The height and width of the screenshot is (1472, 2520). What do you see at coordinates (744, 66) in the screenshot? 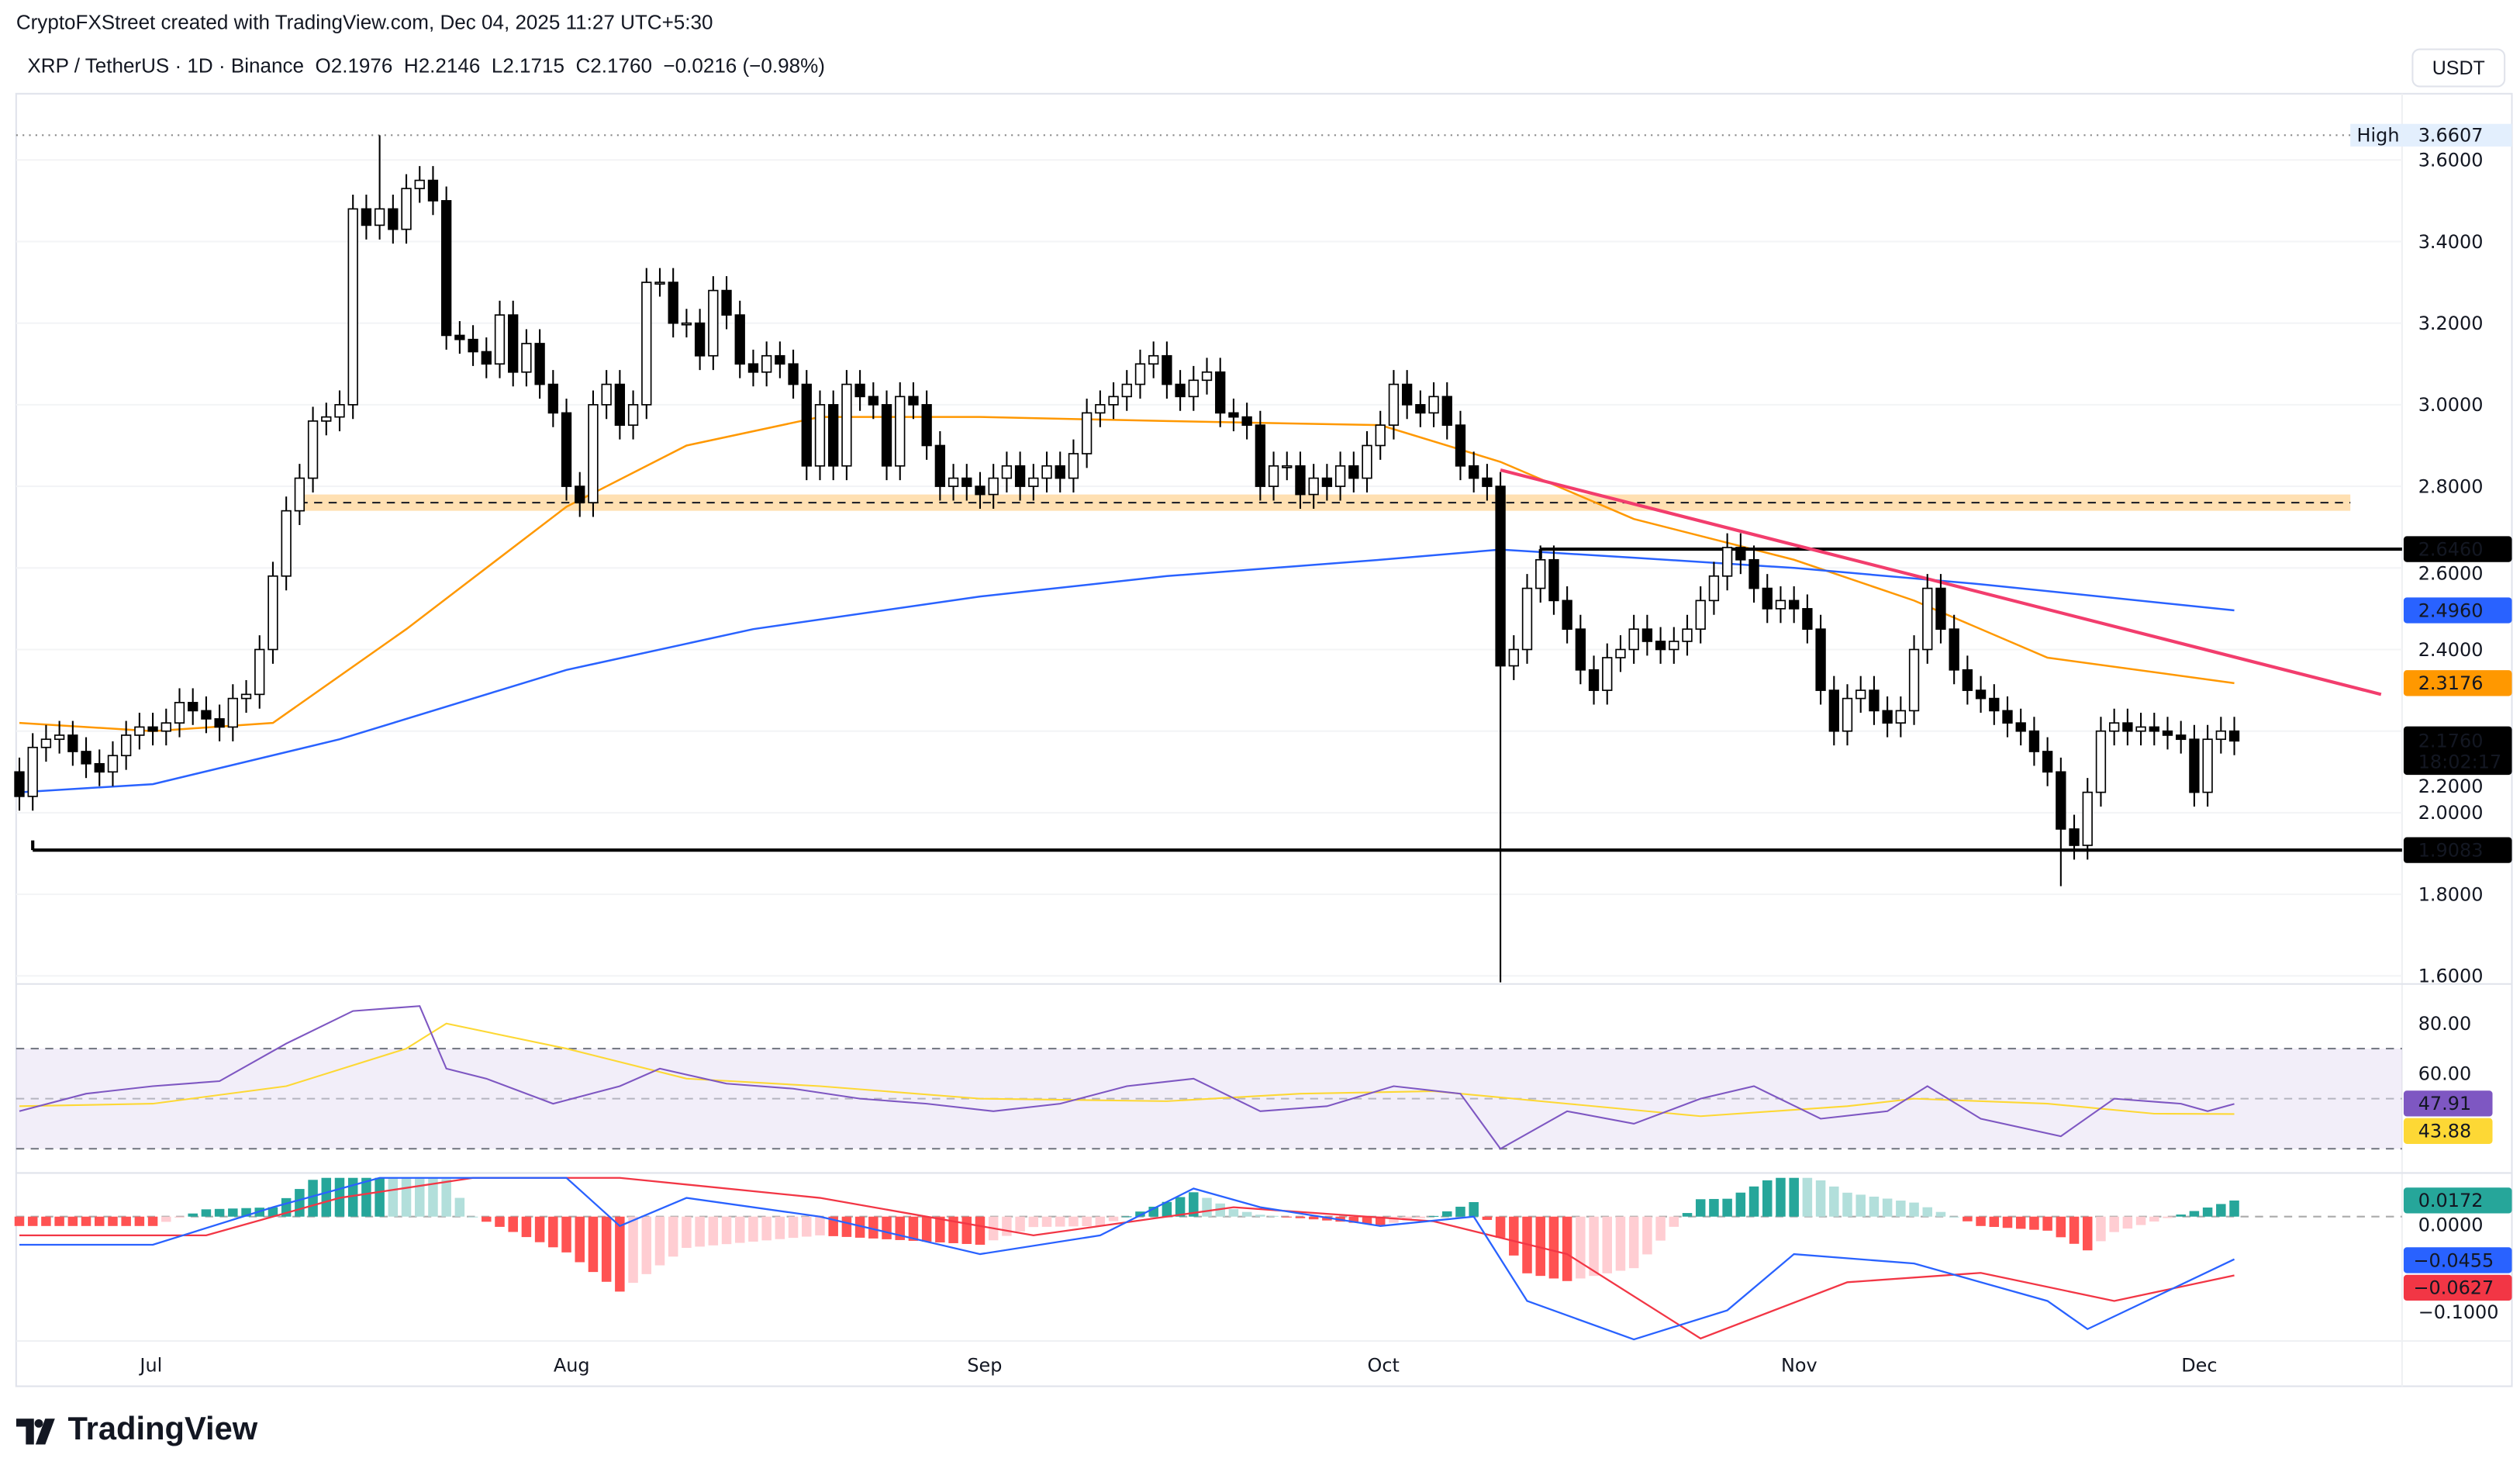
I see `price-change: −0.0216 (−0.98%)` at bounding box center [744, 66].